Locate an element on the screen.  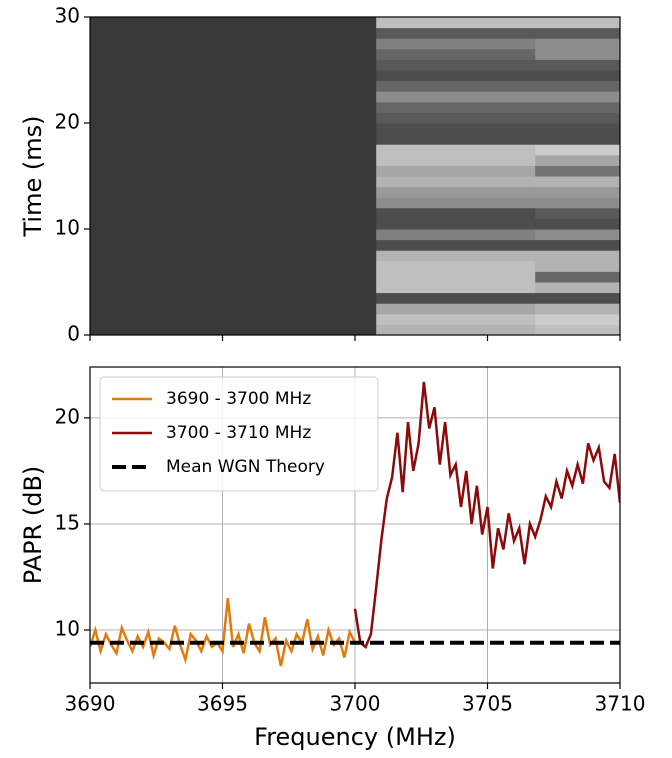
x-tick-label: 3710 is located at coordinates (620, 704).